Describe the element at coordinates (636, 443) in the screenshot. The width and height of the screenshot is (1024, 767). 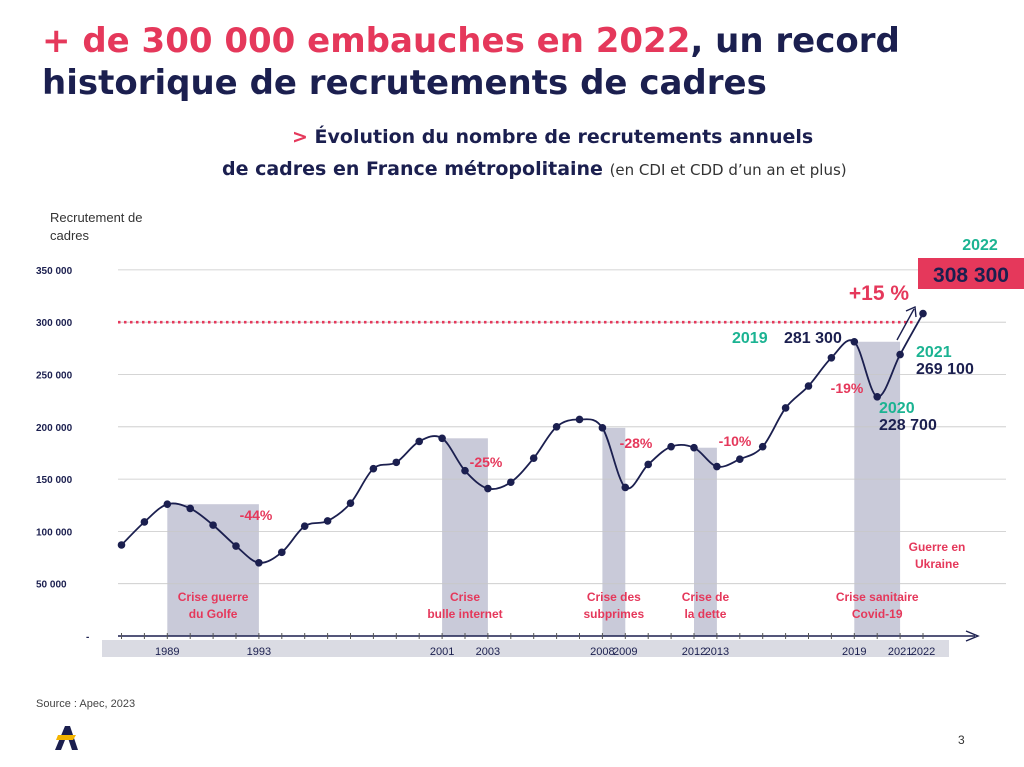
I see `crisis-change-label: -28%` at that location.